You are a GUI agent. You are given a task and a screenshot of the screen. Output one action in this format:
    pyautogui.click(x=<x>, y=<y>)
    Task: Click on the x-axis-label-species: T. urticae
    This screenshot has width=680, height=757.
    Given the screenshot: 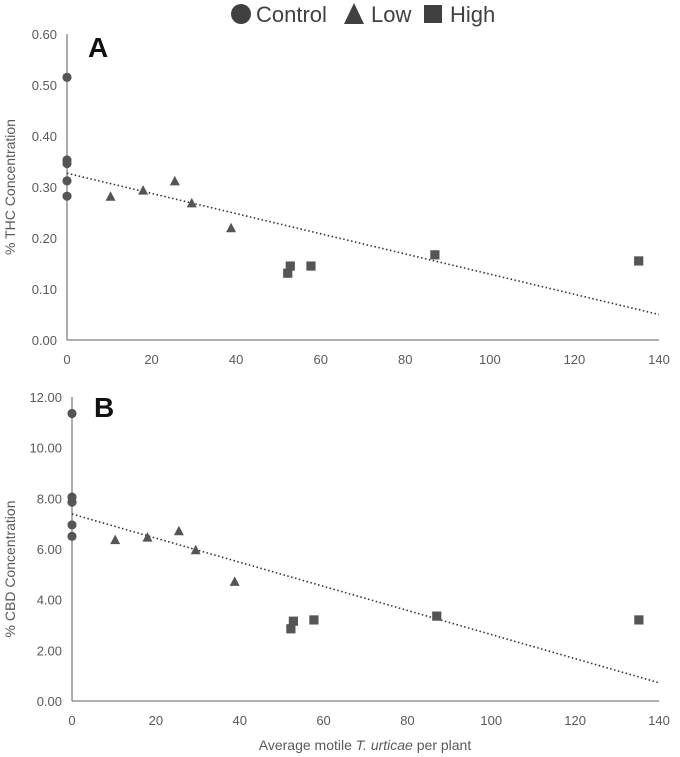 What is the action you would take?
    pyautogui.click(x=384, y=745)
    